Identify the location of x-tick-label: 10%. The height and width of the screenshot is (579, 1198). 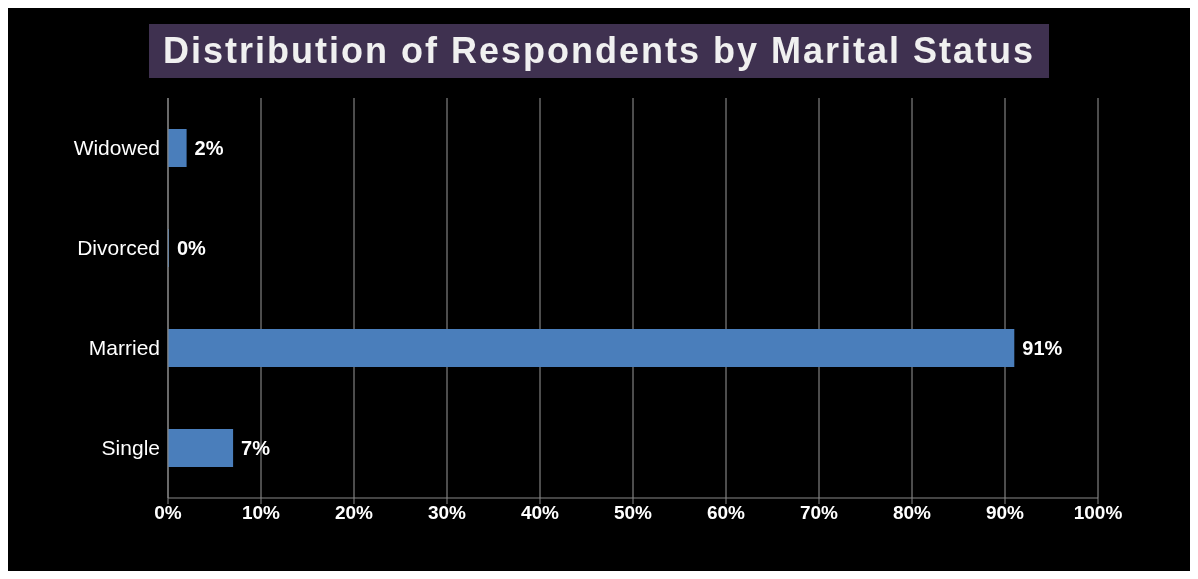
(261, 513).